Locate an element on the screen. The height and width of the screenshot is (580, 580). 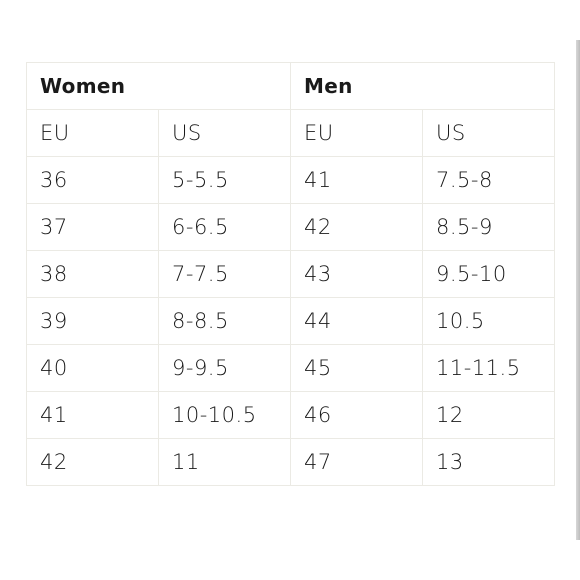
table-row: 38 7-7.5 43 9.5-10 is located at coordinates (291, 274).